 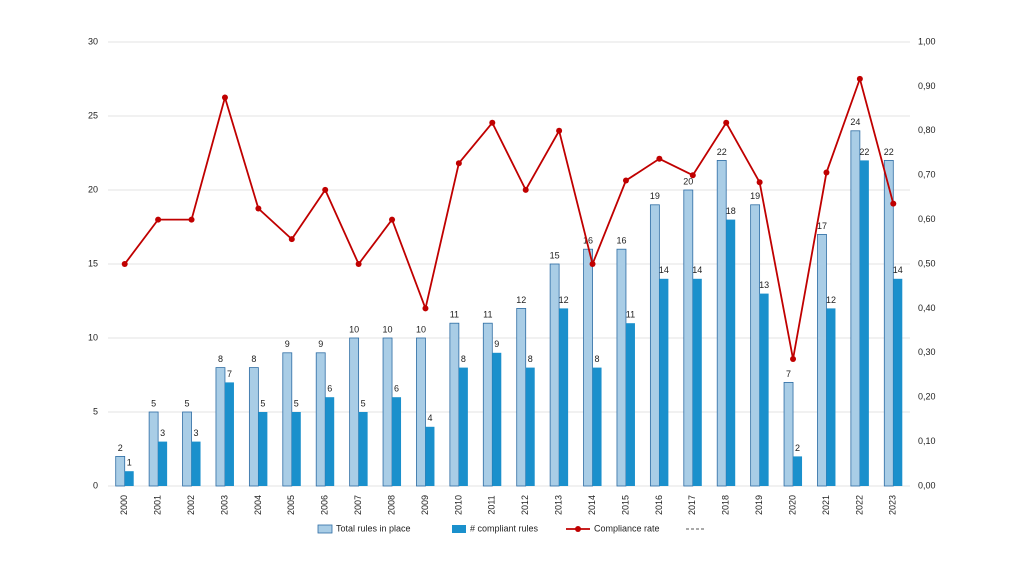 I want to click on legend-label: Compliance rate, so click(x=627, y=528).